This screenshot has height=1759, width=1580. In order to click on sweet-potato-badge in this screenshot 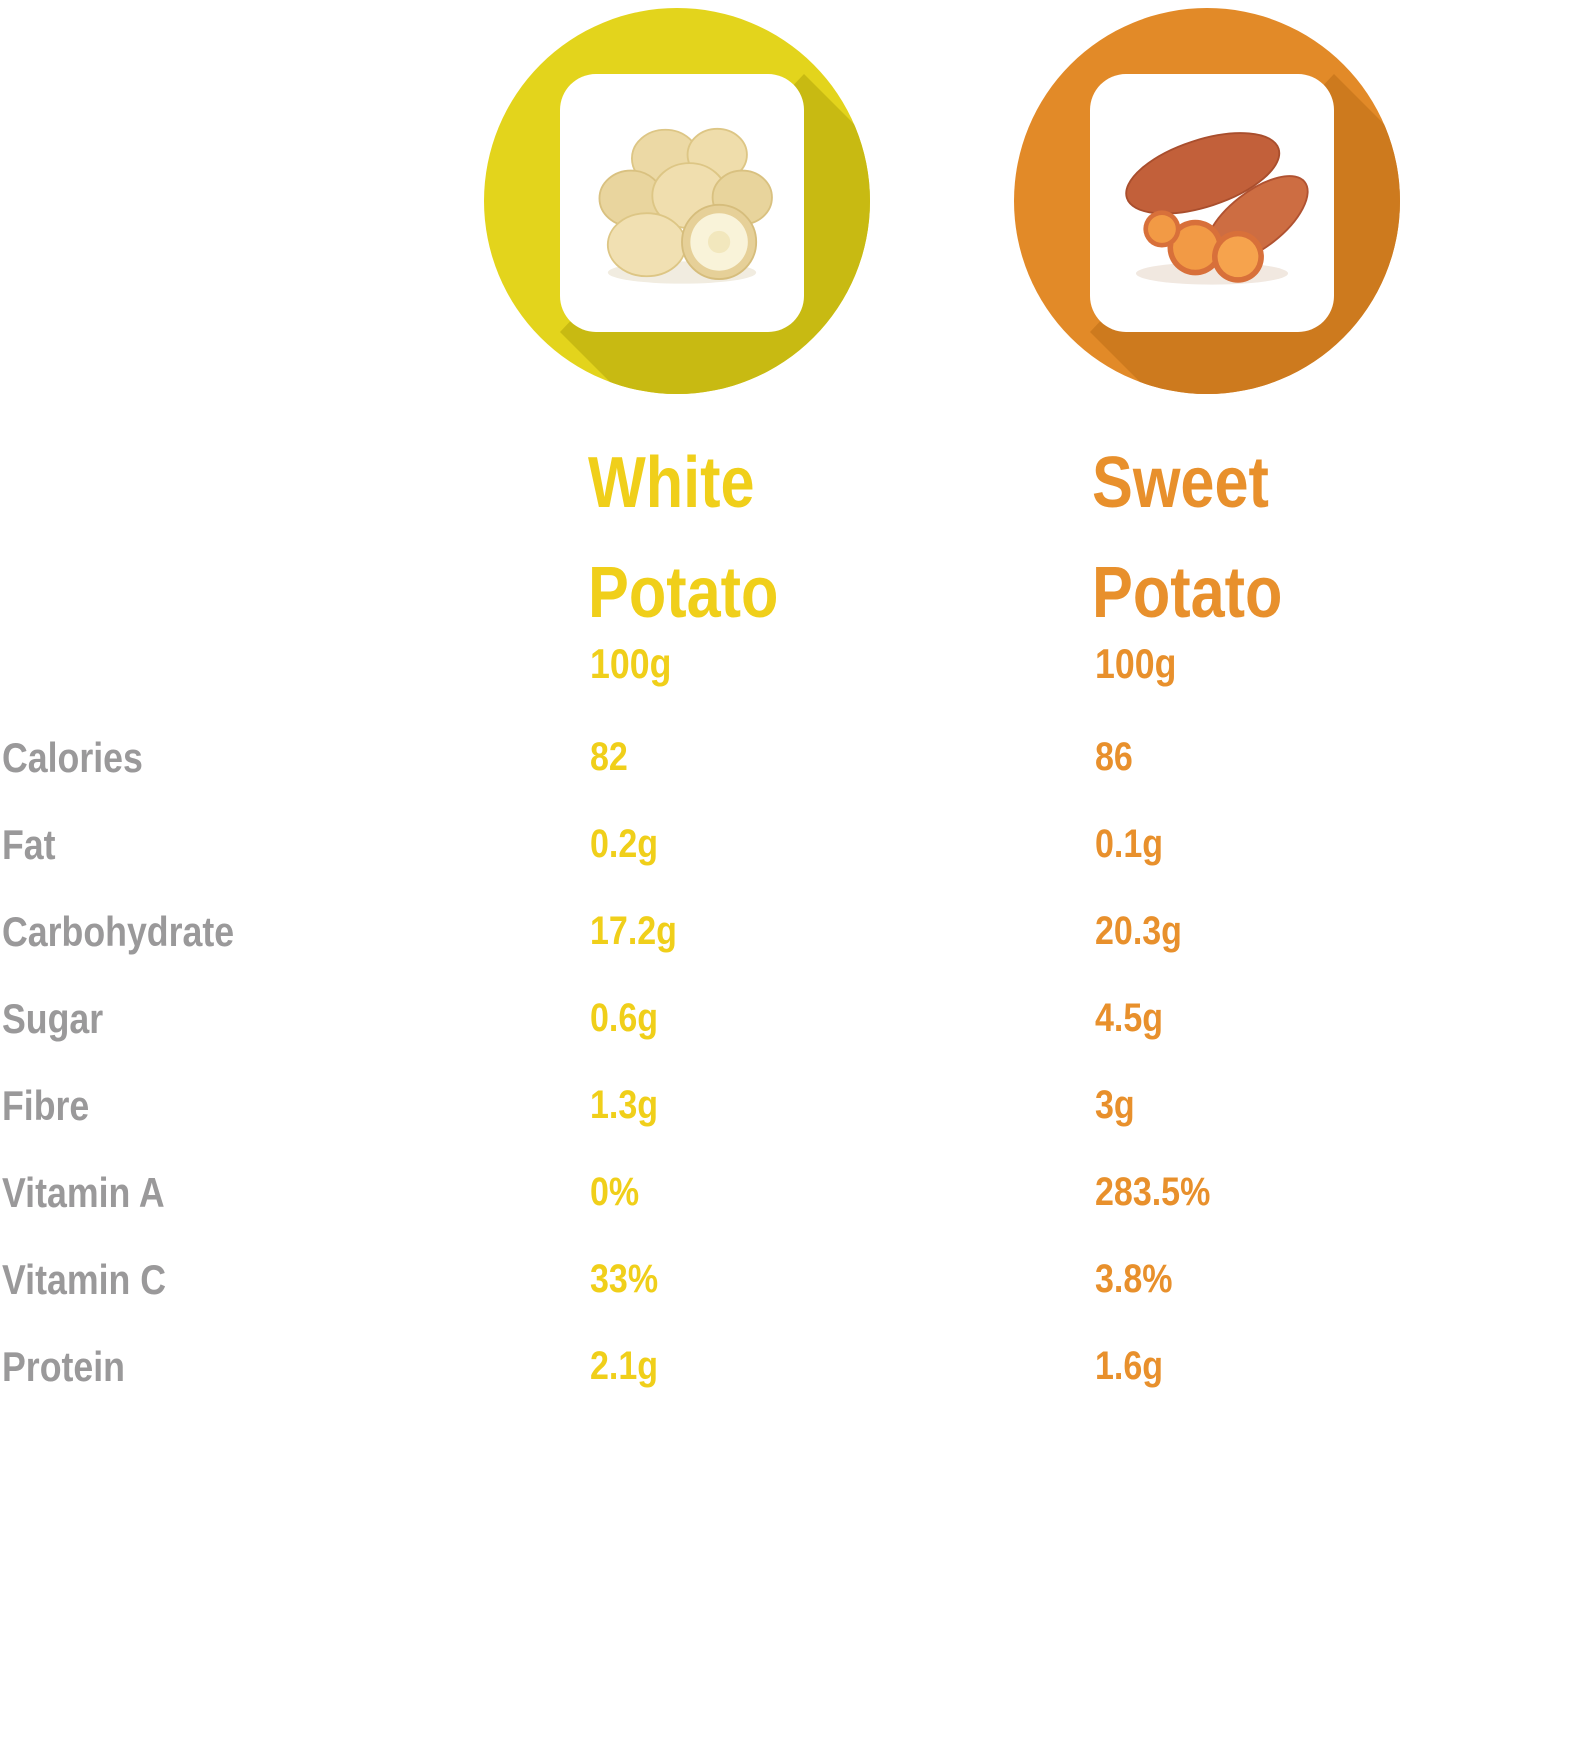, I will do `click(1207, 201)`.